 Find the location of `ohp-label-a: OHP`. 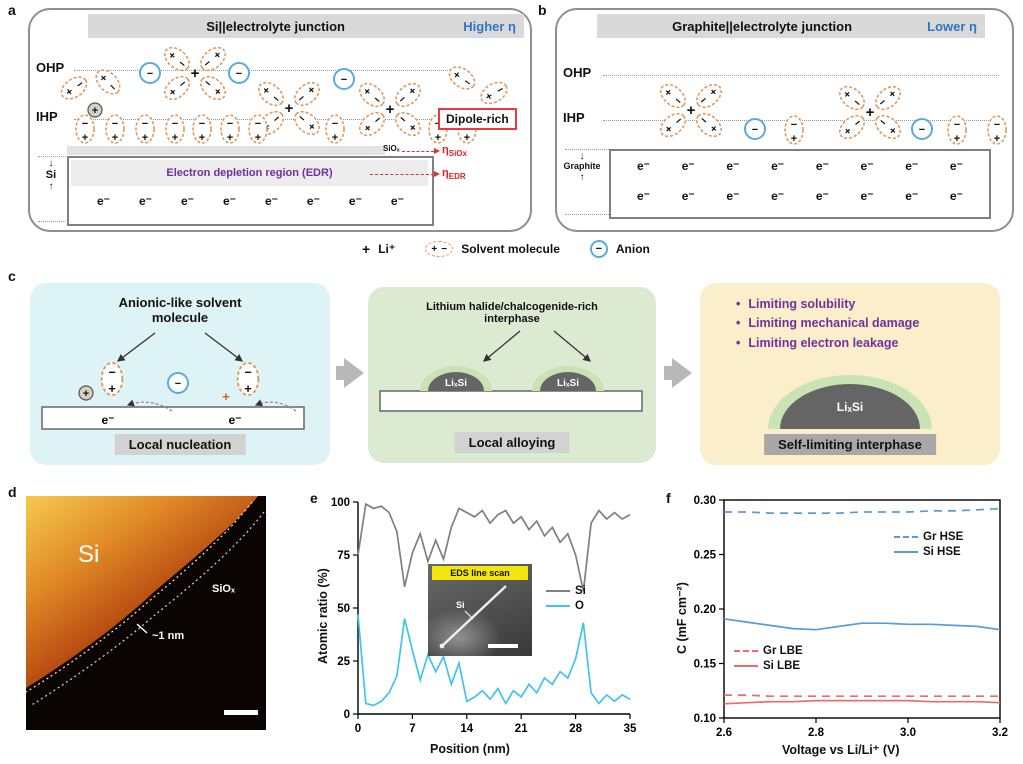

ohp-label-a: OHP is located at coordinates (50, 67).